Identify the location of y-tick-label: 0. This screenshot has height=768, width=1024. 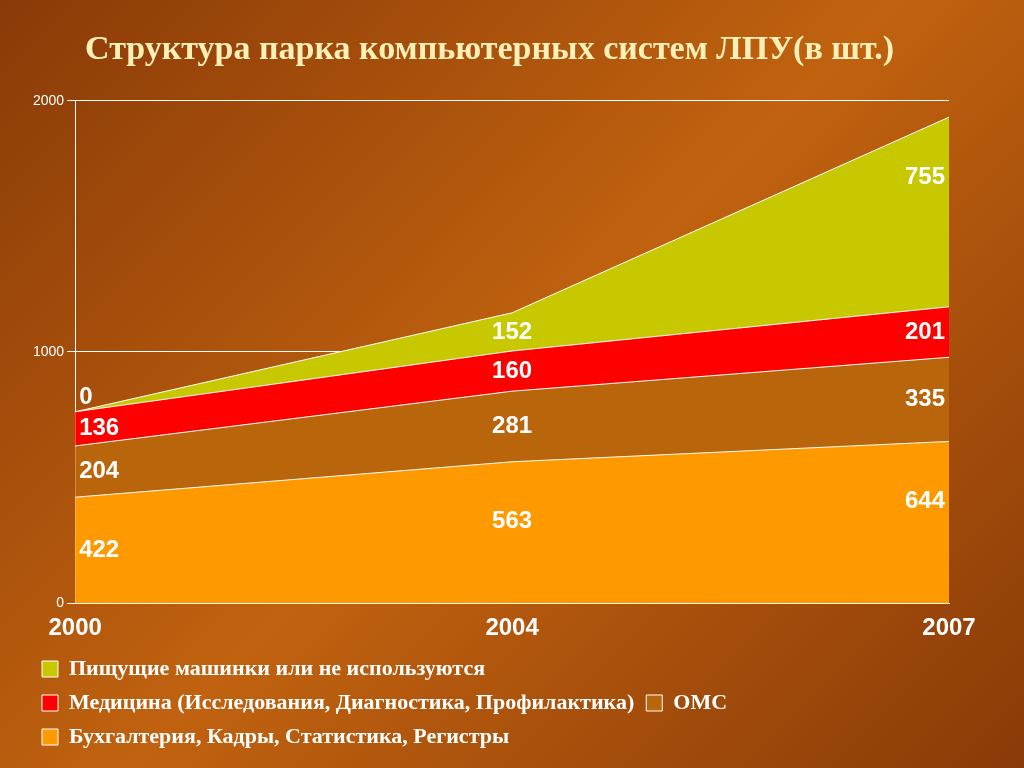
(60, 602).